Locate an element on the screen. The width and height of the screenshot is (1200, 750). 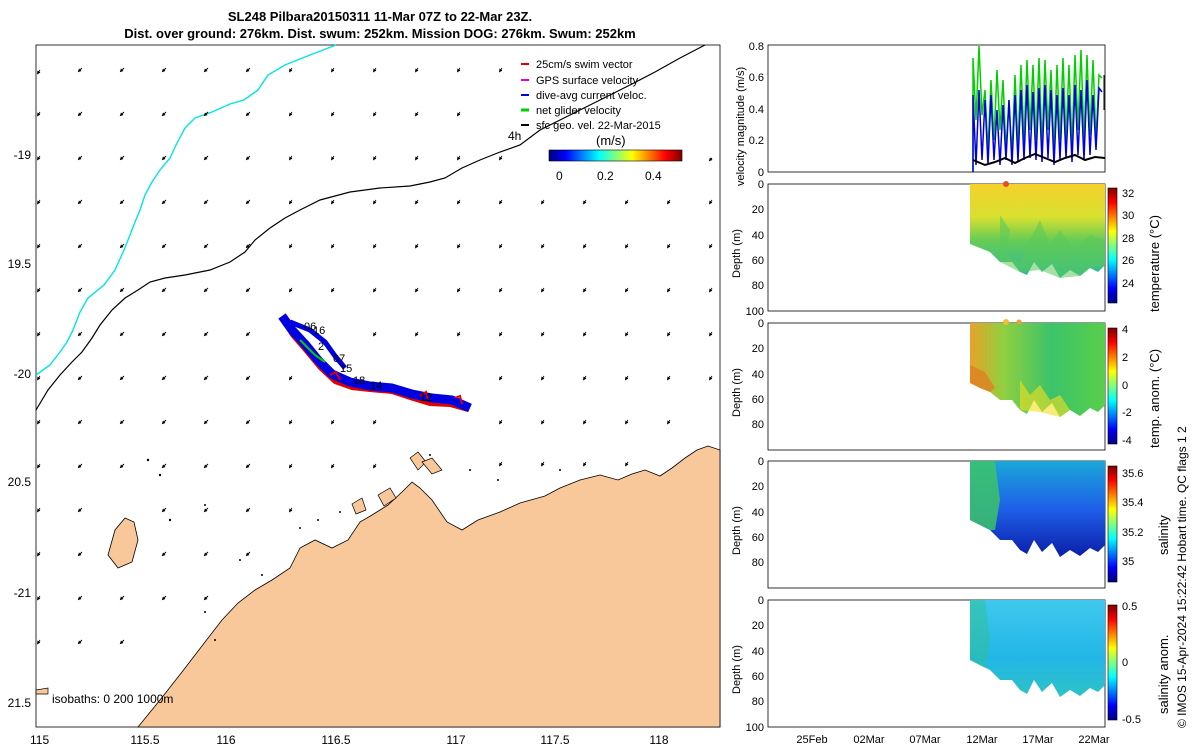
sal-cb-tick: 35 is located at coordinates (1128, 562).